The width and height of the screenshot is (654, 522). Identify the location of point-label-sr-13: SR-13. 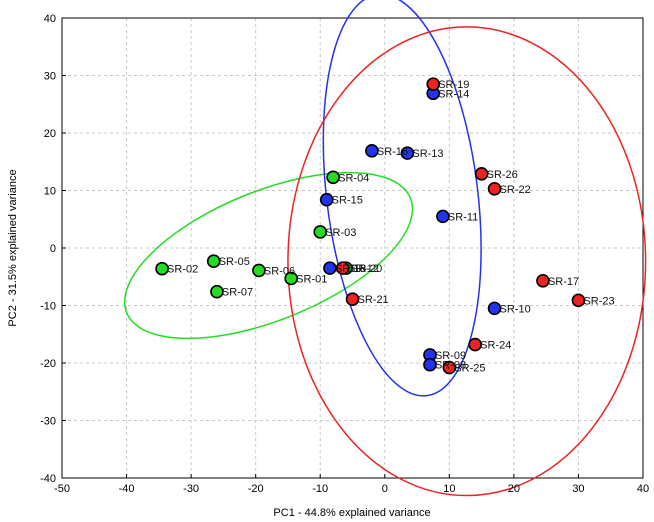
(427, 154).